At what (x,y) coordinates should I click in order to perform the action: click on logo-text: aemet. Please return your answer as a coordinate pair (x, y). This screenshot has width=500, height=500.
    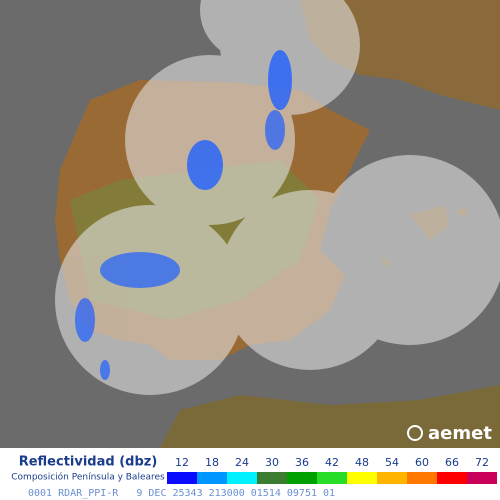
    Looking at the image, I should click on (460, 433).